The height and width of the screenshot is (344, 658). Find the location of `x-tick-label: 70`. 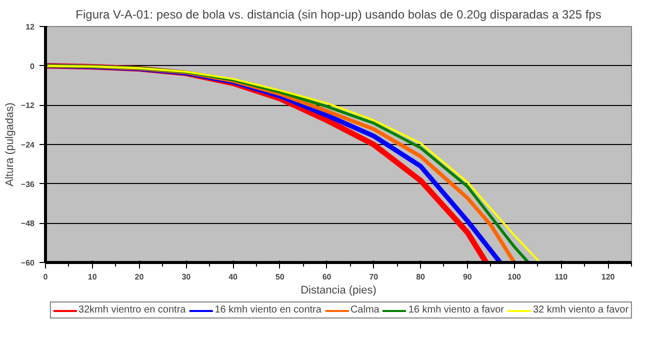

x-tick-label: 70 is located at coordinates (374, 277).